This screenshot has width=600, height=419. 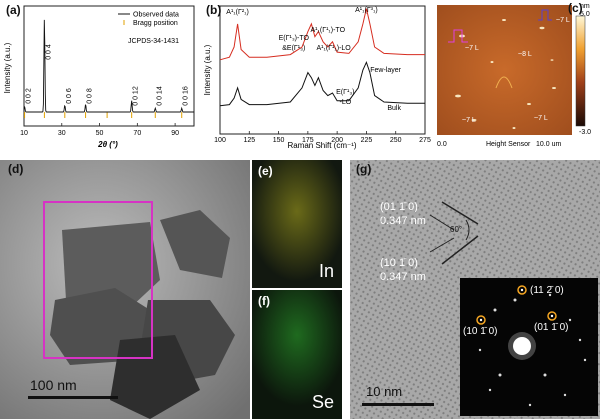 I want to click on afm-axis-right: 10.0 um, so click(x=548, y=144).